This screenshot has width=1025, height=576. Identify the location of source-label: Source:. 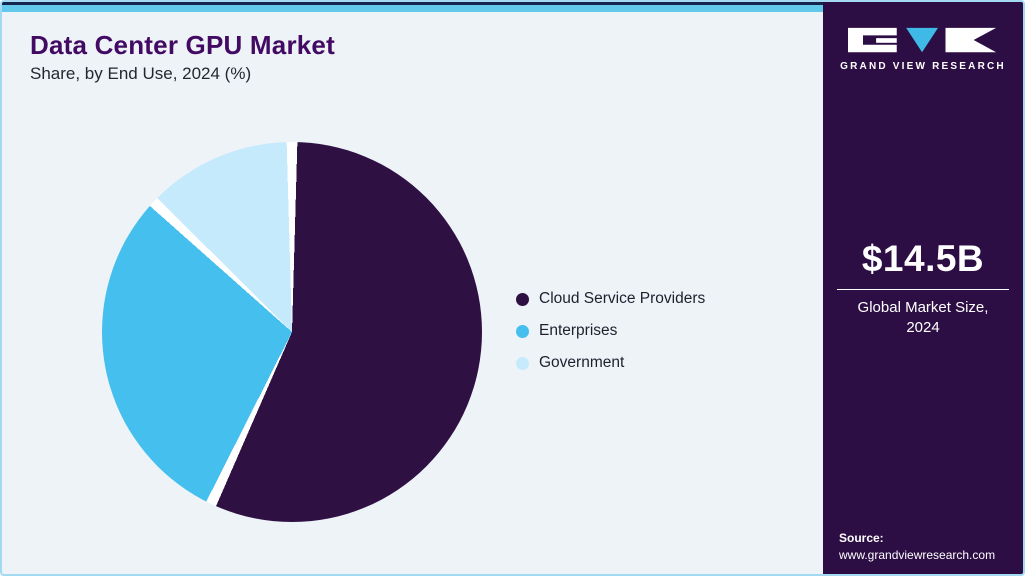
(861, 538).